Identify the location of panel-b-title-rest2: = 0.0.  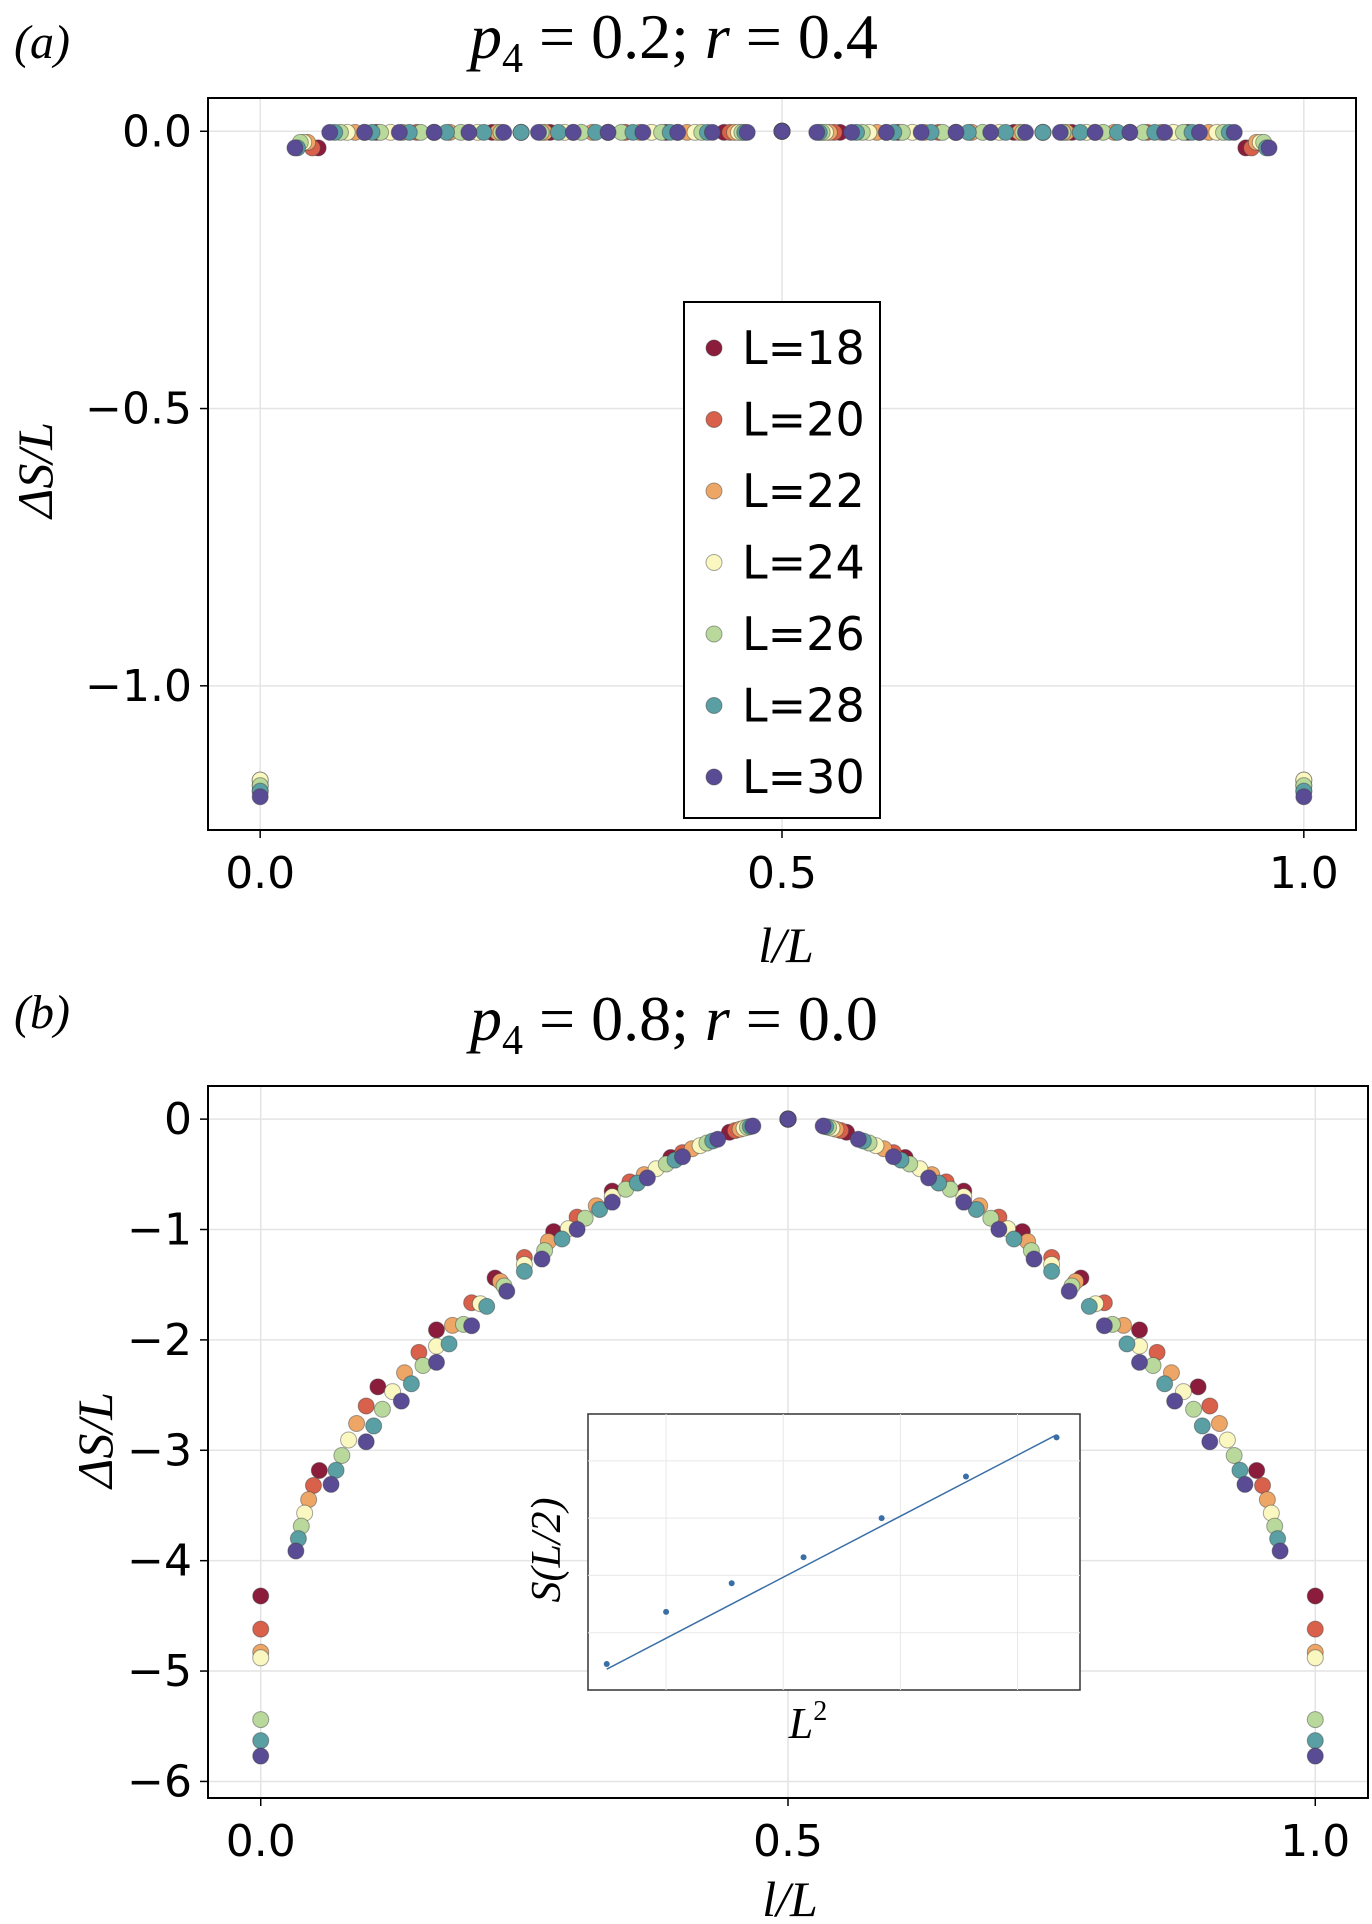
(804, 1018).